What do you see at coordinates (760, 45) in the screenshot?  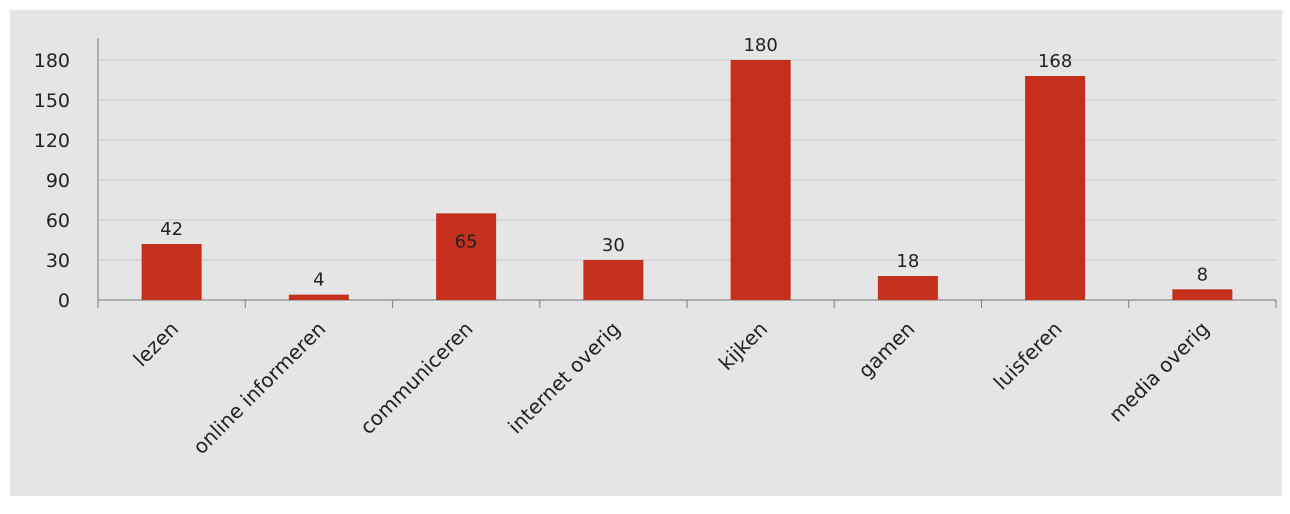 I see `data-label: 180` at bounding box center [760, 45].